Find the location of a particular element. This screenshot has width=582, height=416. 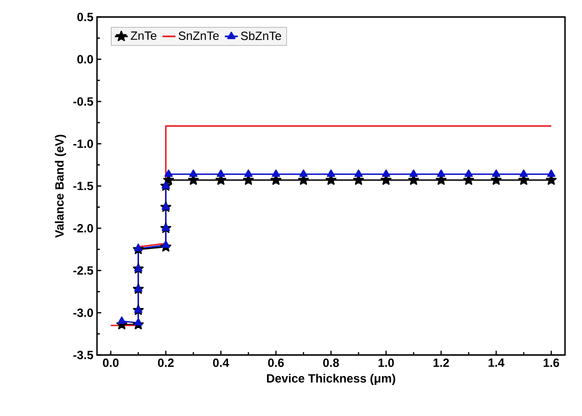

y-tick-label: -2.0 is located at coordinates (83, 228).